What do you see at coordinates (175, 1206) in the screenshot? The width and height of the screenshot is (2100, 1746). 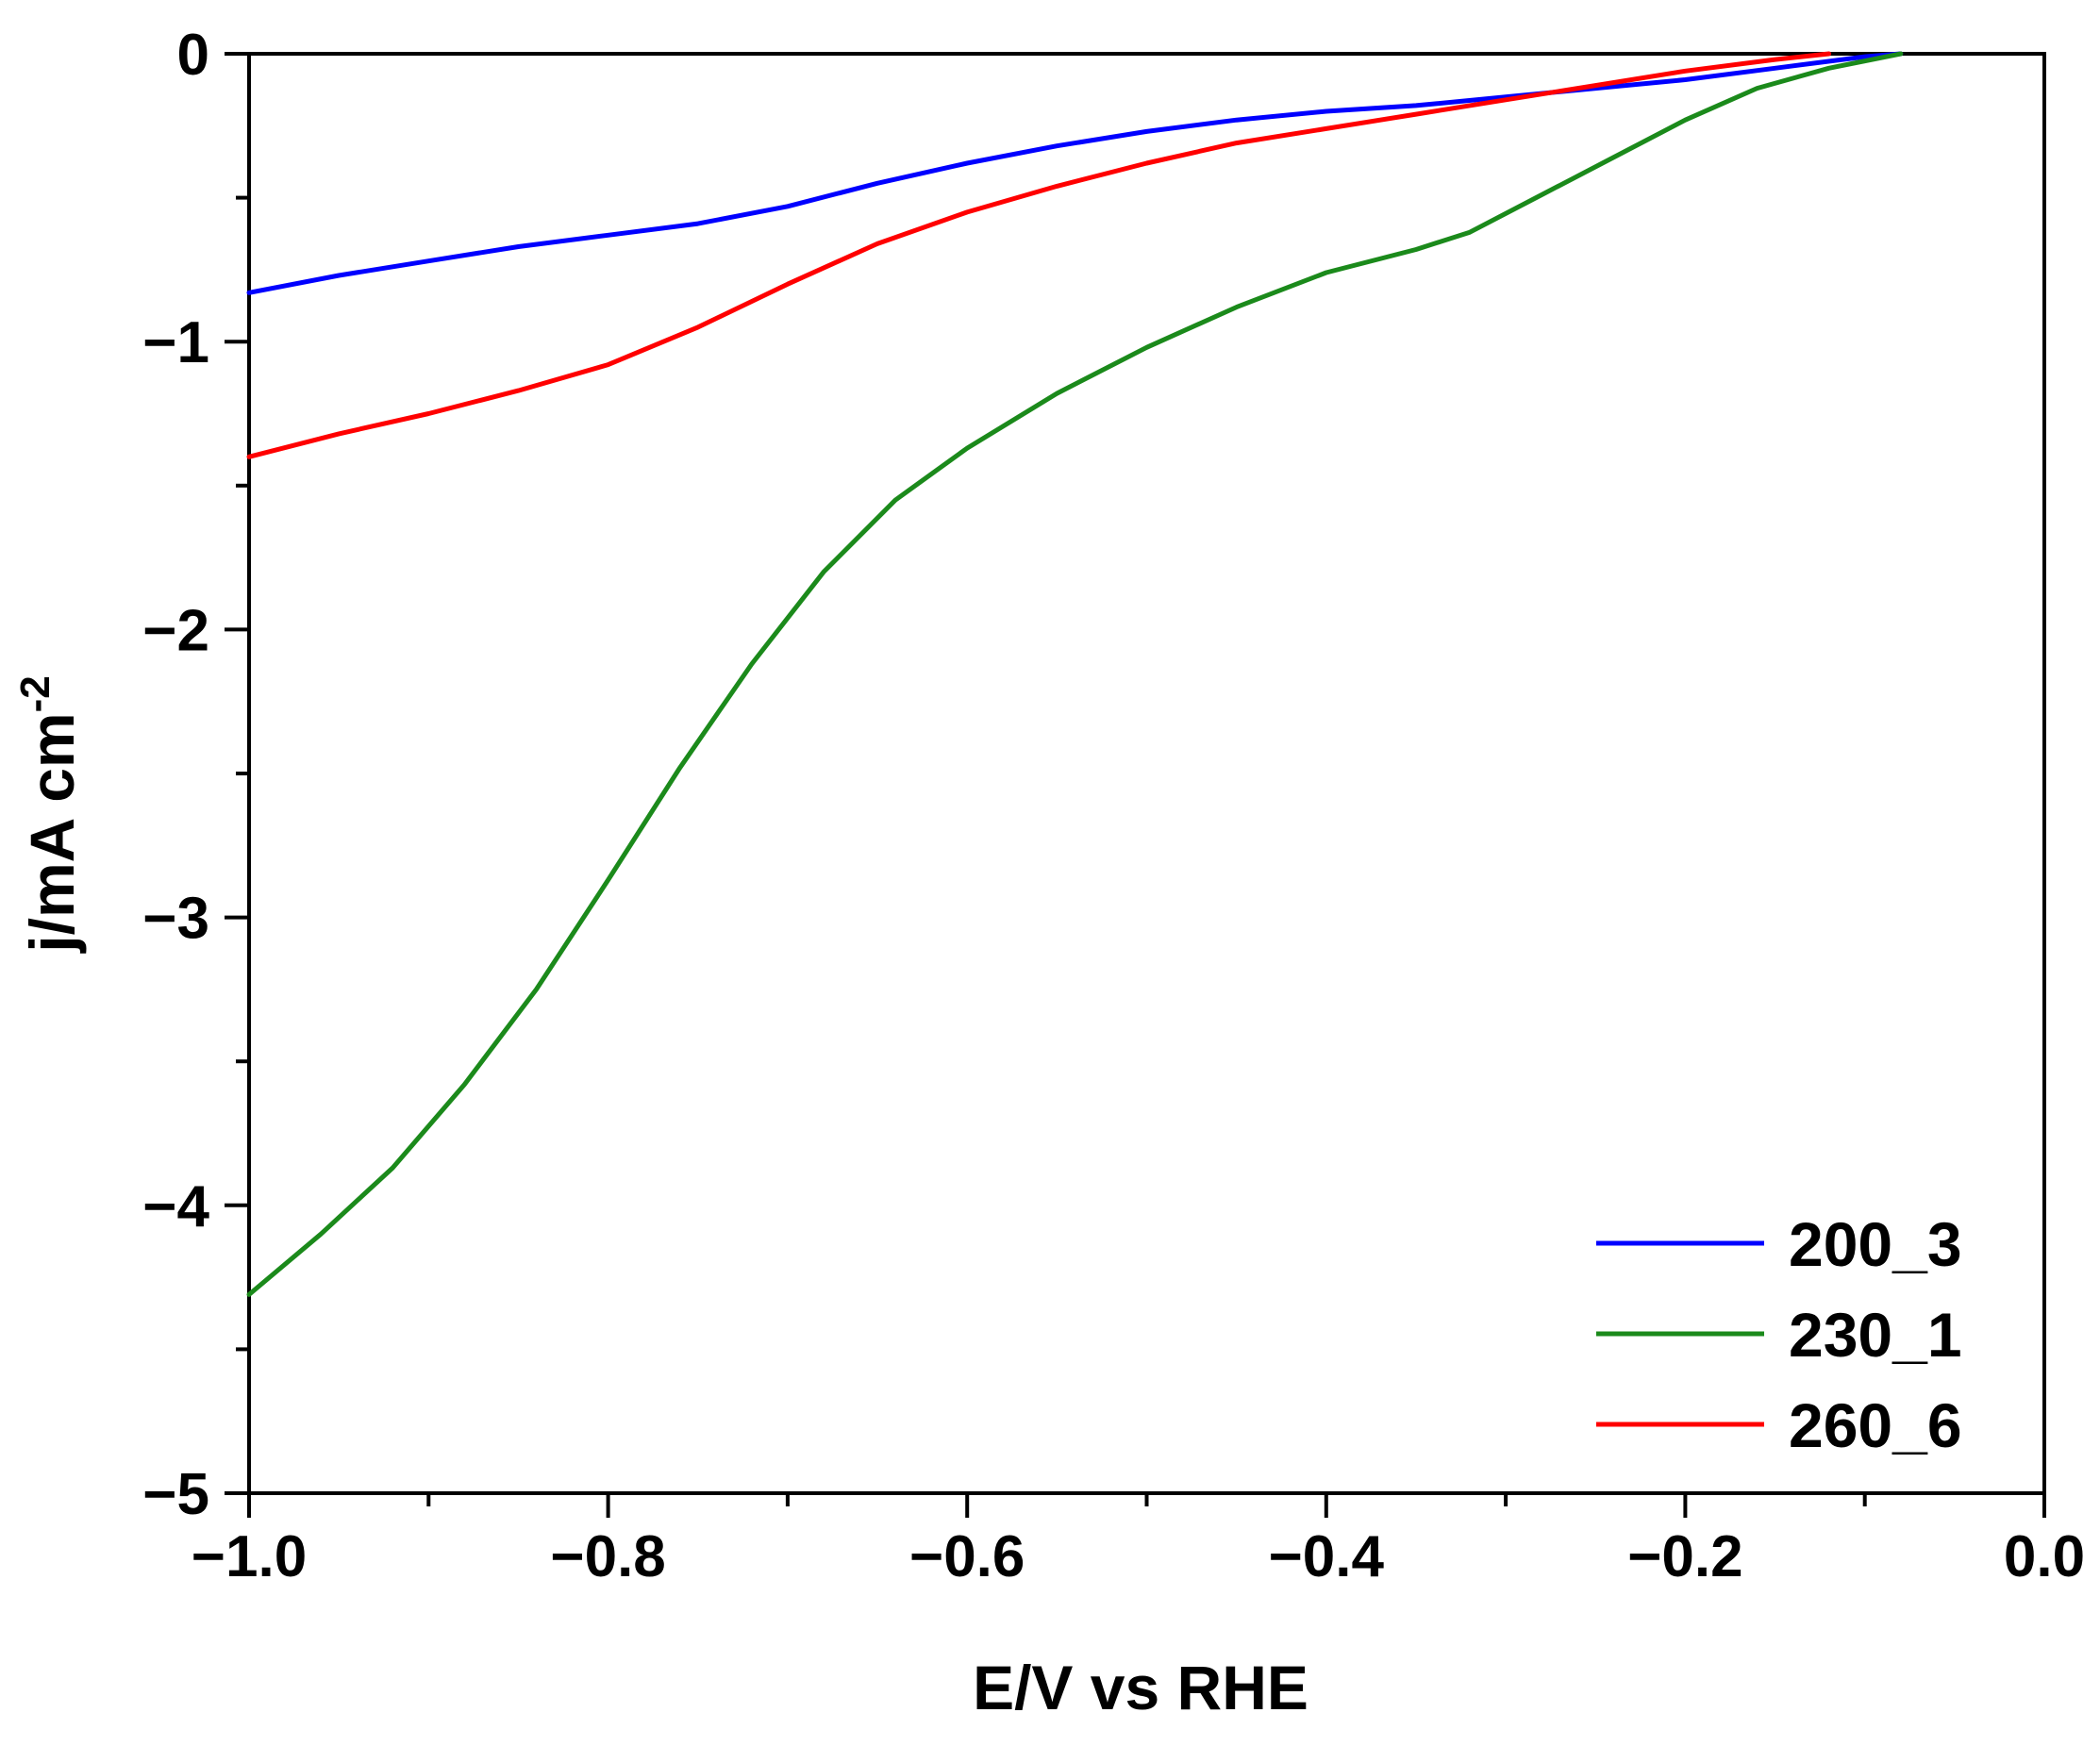 I see `y-tick-label: −4` at bounding box center [175, 1206].